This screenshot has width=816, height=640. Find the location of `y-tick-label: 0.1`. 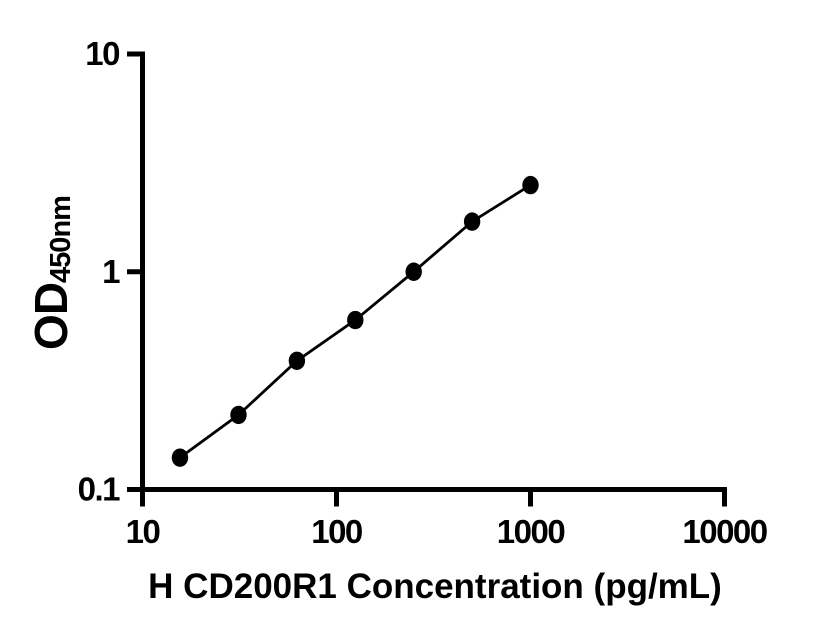

y-tick-label: 0.1 is located at coordinates (99, 489).